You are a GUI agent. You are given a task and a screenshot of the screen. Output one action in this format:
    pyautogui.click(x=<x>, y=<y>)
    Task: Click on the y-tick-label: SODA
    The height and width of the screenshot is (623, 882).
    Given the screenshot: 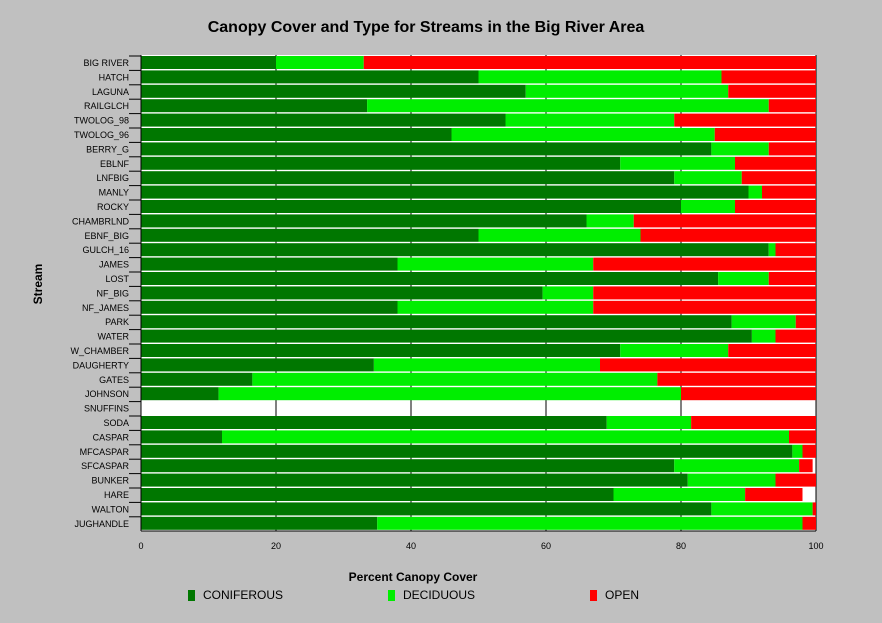 What is the action you would take?
    pyautogui.click(x=116, y=423)
    